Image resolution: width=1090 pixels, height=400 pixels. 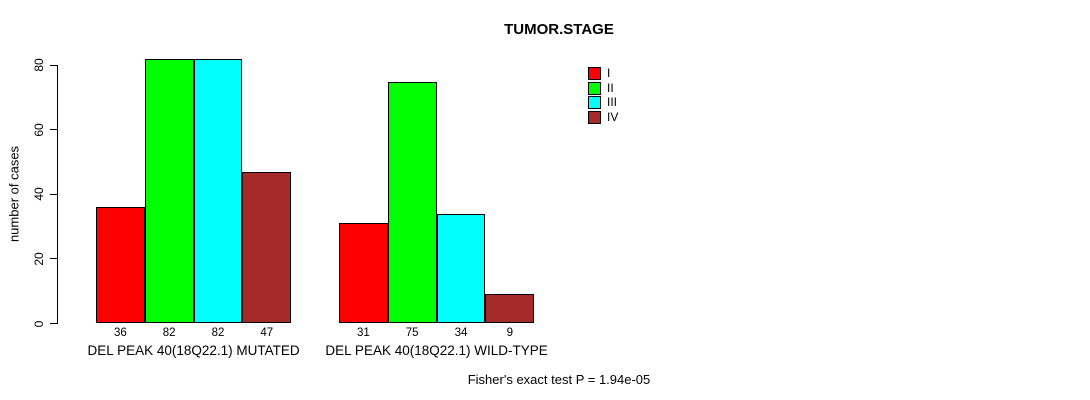 I want to click on y-tick-label: 60, so click(x=39, y=130).